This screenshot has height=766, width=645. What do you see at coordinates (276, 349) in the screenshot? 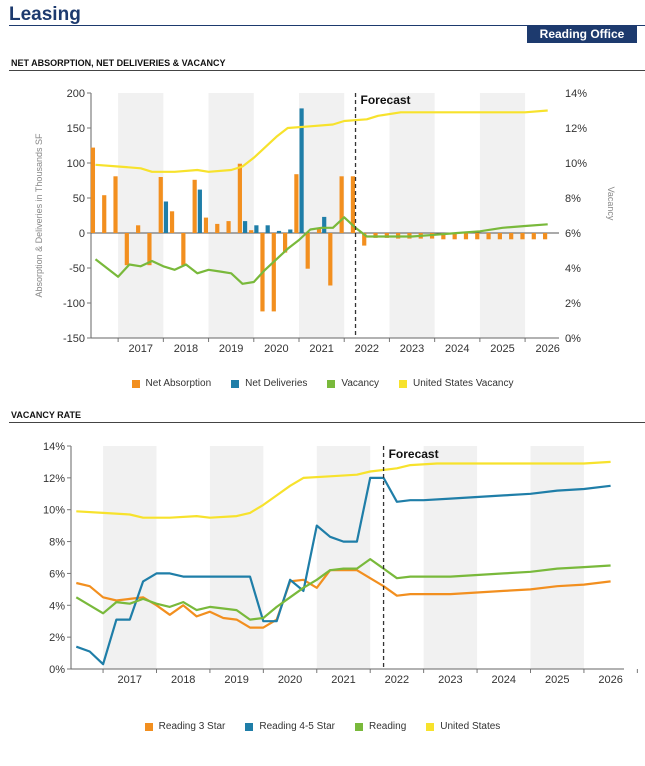
I see `x-tick-label: 2020` at bounding box center [276, 349].